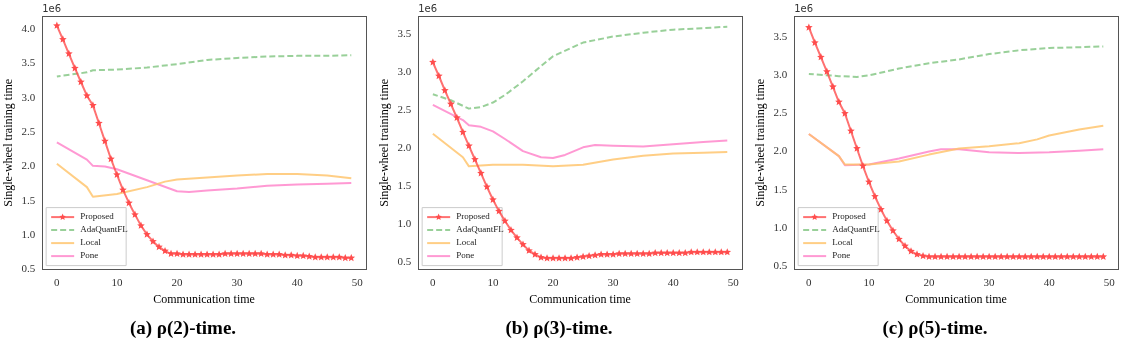 The image size is (1128, 342). What do you see at coordinates (404, 71) in the screenshot?
I see `y-tick-label: 3.0` at bounding box center [404, 71].